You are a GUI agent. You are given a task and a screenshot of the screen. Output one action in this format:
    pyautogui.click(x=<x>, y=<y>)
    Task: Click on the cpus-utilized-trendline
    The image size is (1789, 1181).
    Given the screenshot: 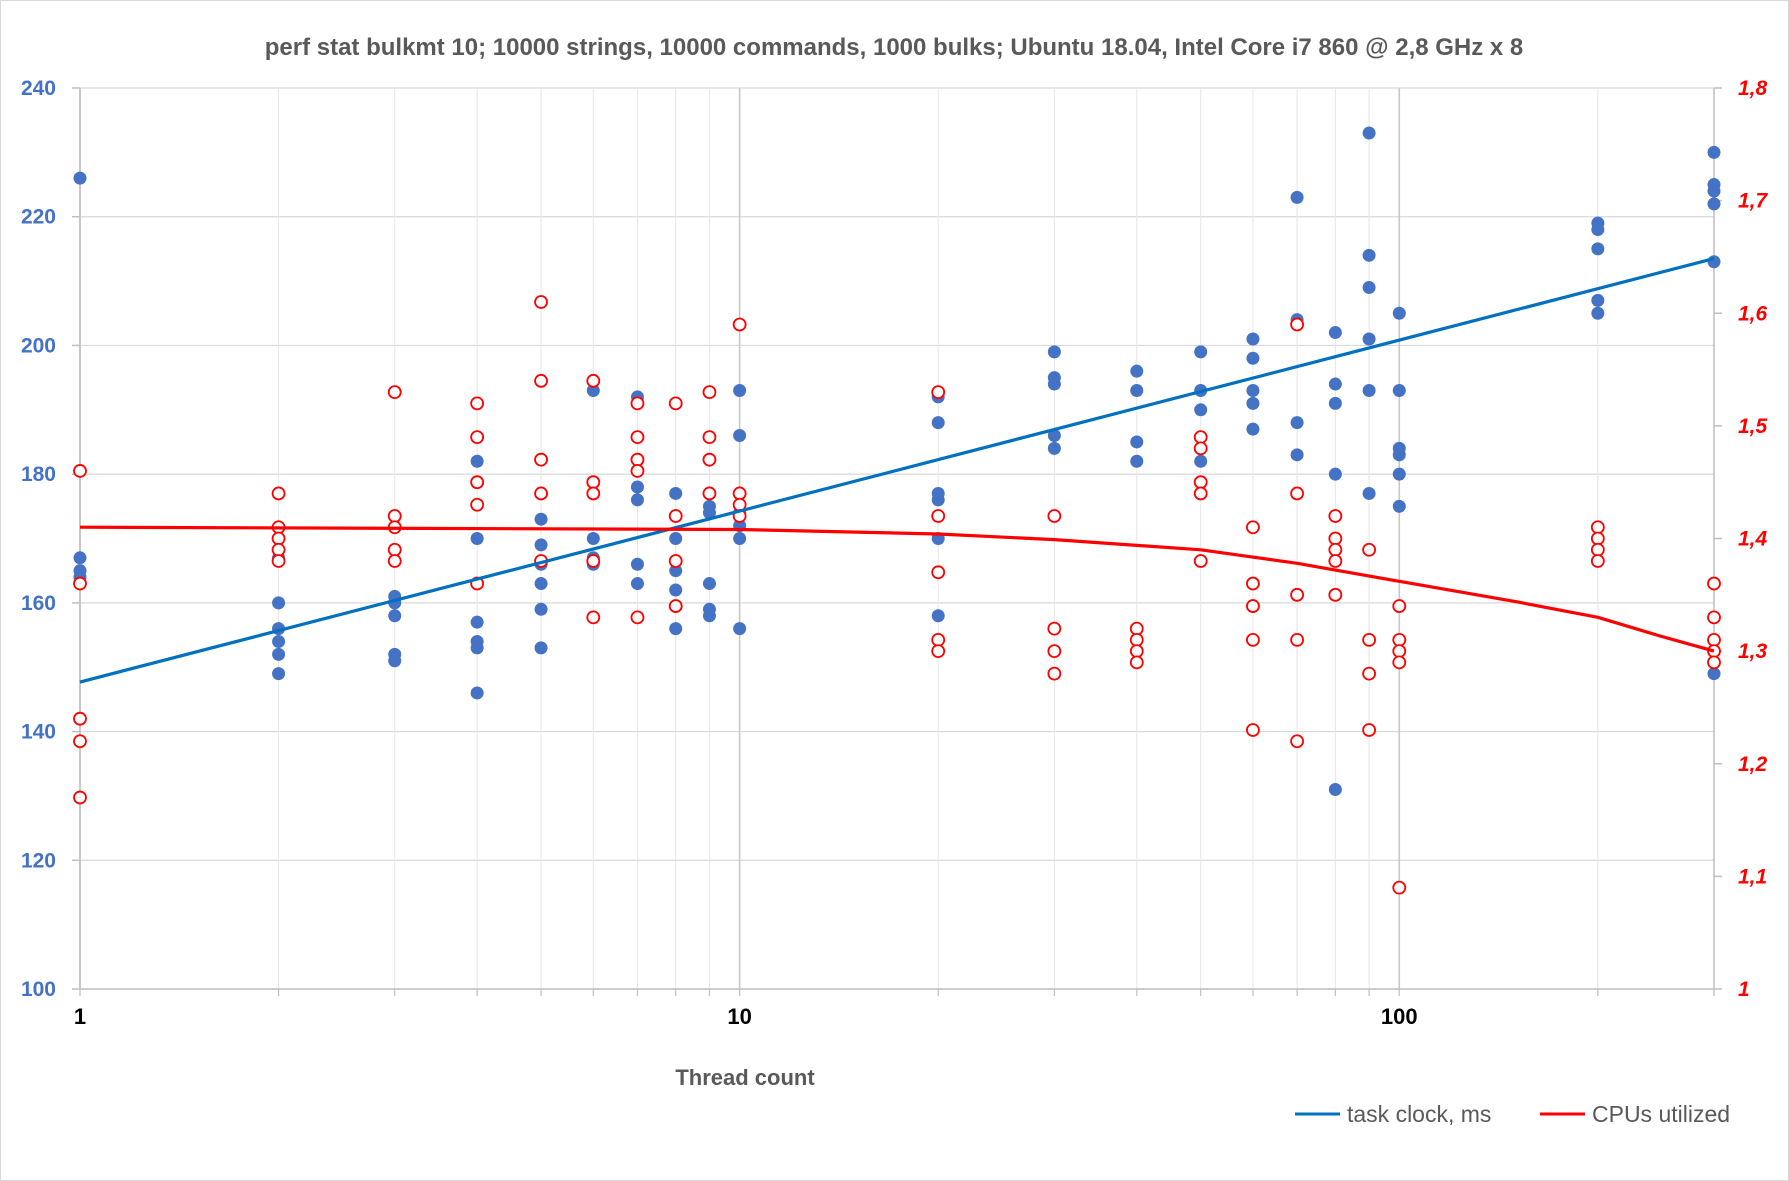 What is the action you would take?
    pyautogui.click(x=897, y=589)
    